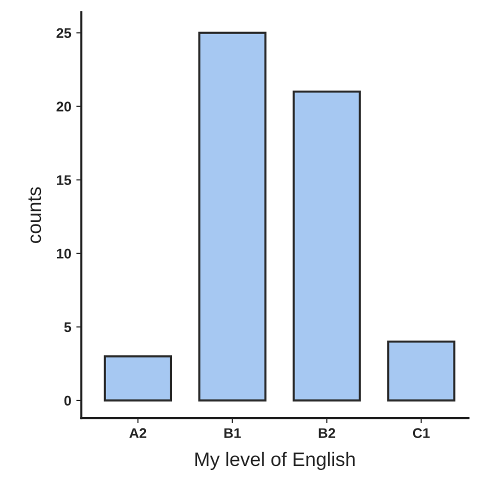 Image resolution: width=478 pixels, height=489 pixels. What do you see at coordinates (63, 107) in the screenshot?
I see `y-tick-label: 20` at bounding box center [63, 107].